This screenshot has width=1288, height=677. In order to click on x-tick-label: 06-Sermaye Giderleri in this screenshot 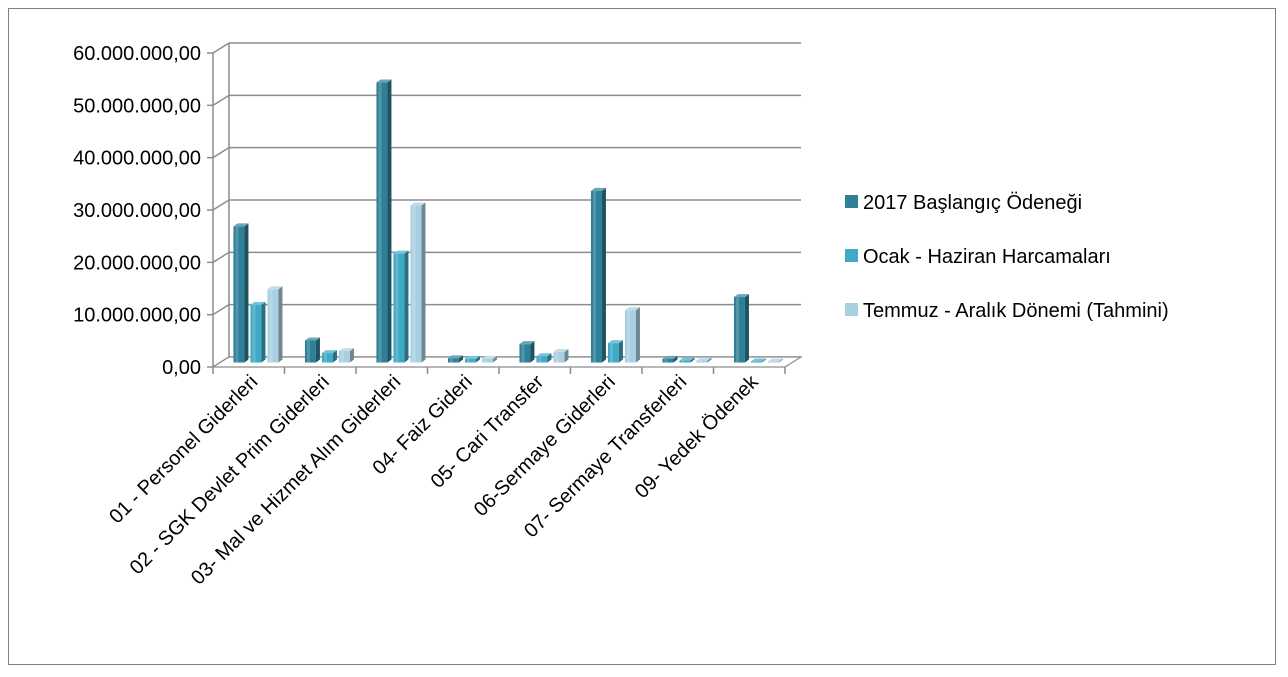, I will do `click(545, 446)`.